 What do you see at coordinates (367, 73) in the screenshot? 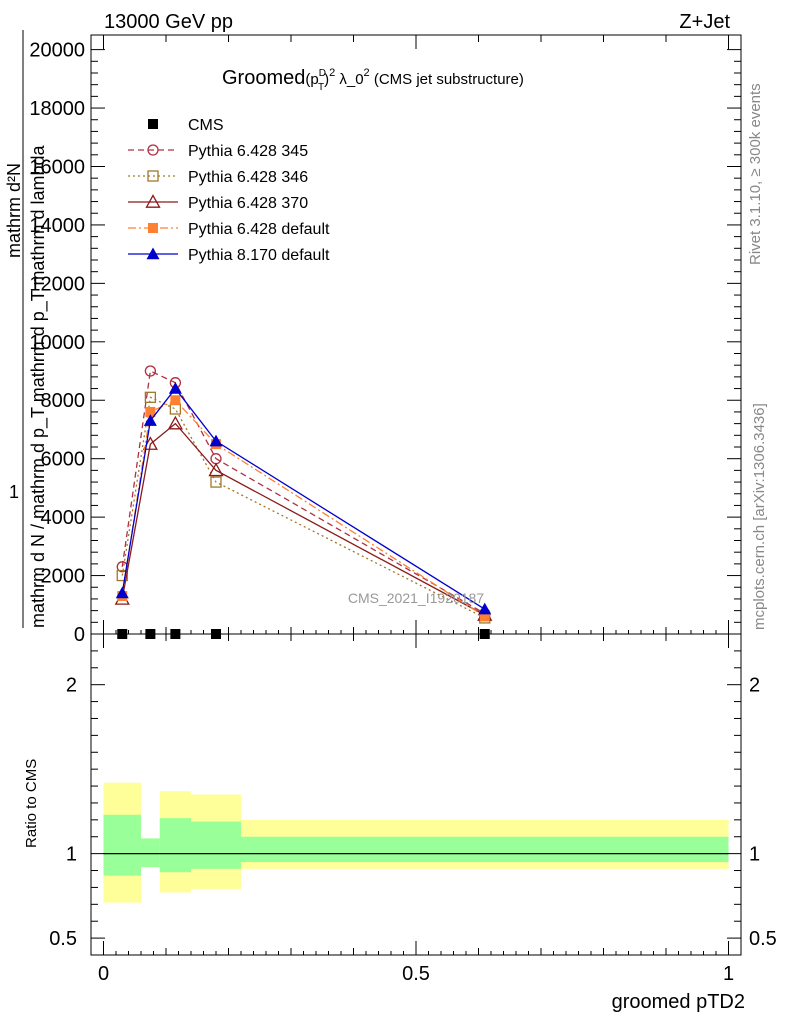
I see `title-sup-2b: 2` at bounding box center [367, 73].